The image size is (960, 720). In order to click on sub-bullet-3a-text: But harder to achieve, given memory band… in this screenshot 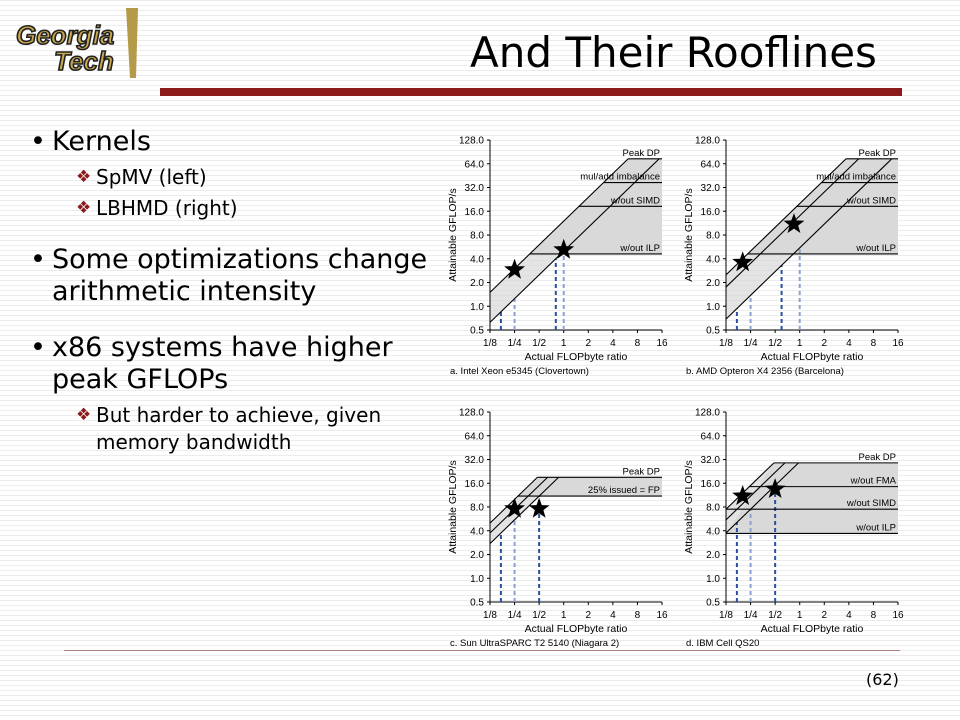, I will do `click(239, 428)`.